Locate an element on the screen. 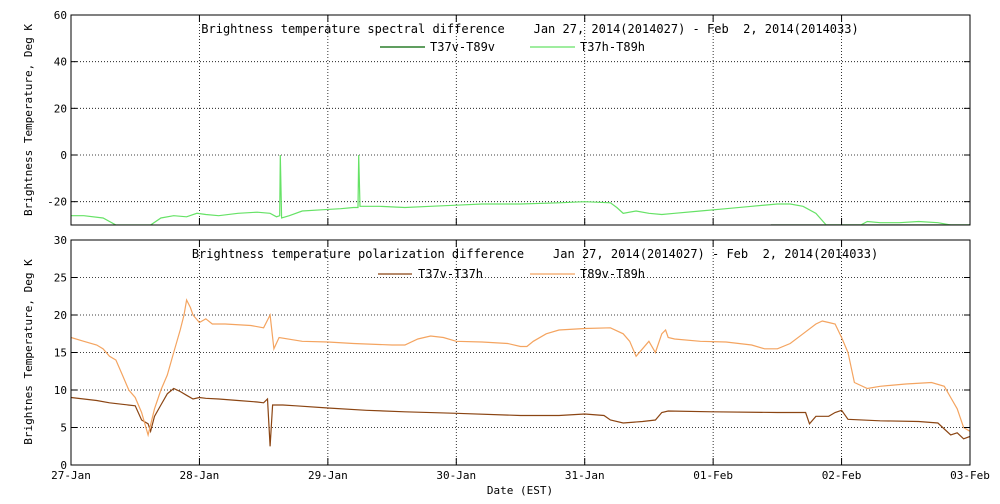 Image resolution: width=1000 pixels, height=504 pixels. panel-polarization-y-axis-label: Brightnes Temperature, Deg K is located at coordinates (28, 352).